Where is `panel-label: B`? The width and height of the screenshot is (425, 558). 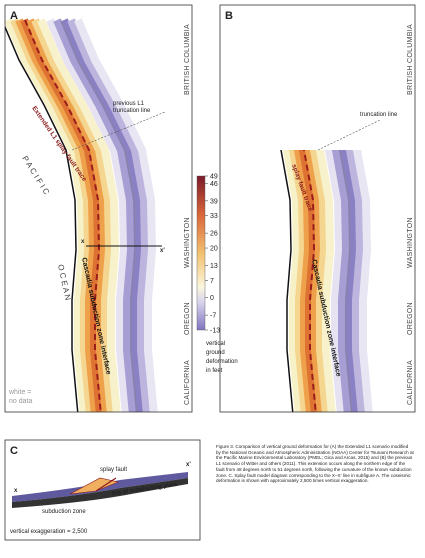 panel-label: B is located at coordinates (229, 16).